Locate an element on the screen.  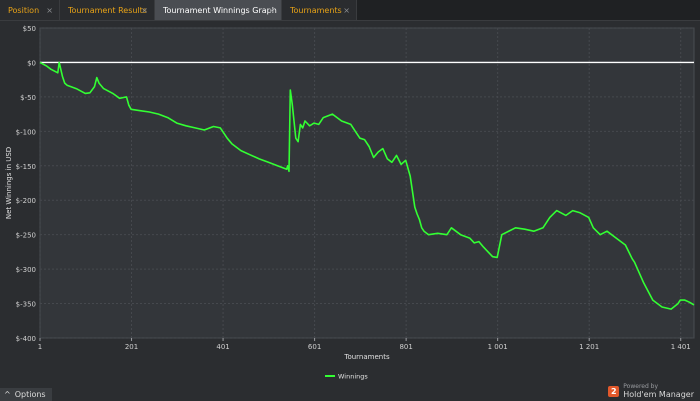
x-tick-label: 401 is located at coordinates (222, 347).